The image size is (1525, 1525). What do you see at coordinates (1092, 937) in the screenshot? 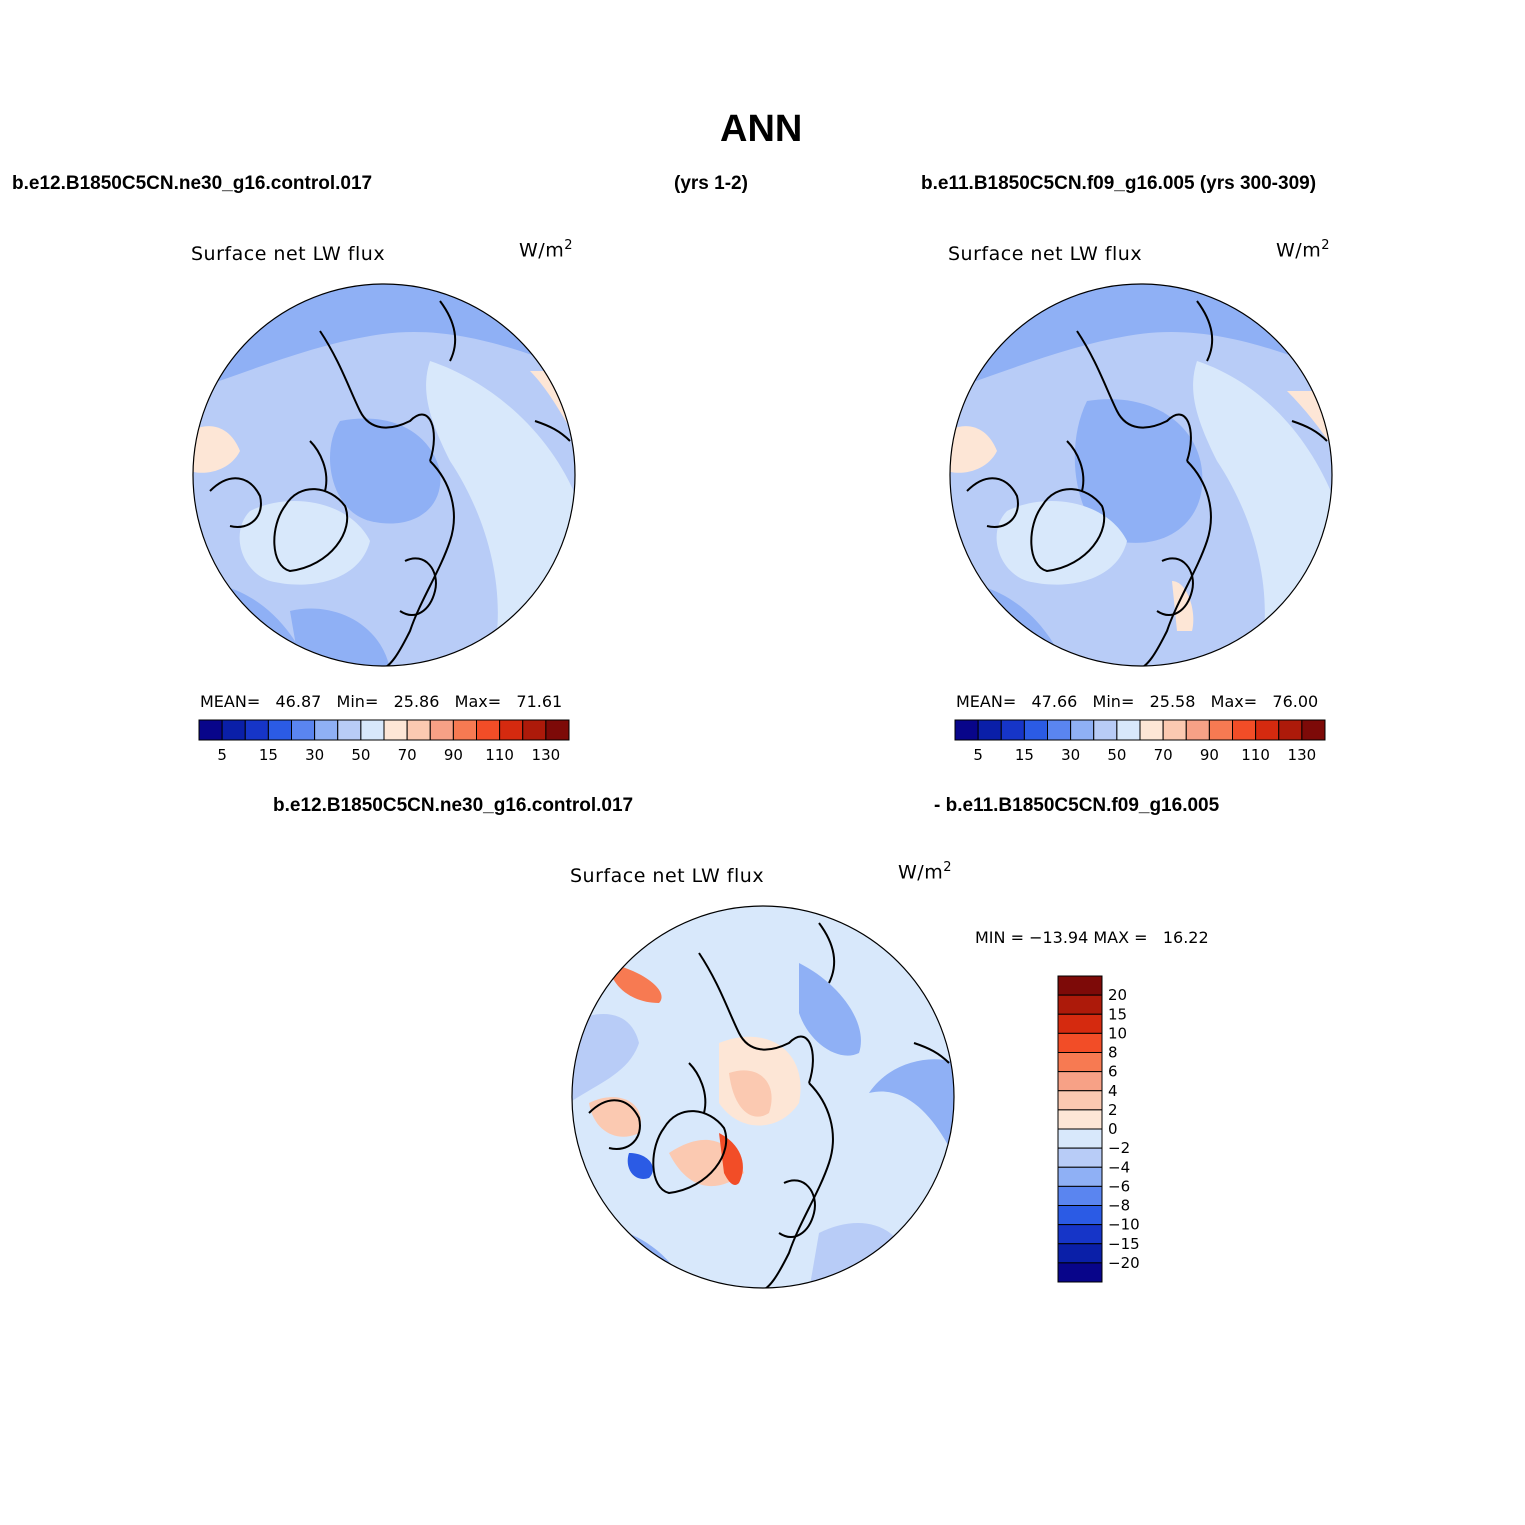
I see `panel3-stats: MIN = −13.94 MAX = 16.22` at bounding box center [1092, 937].